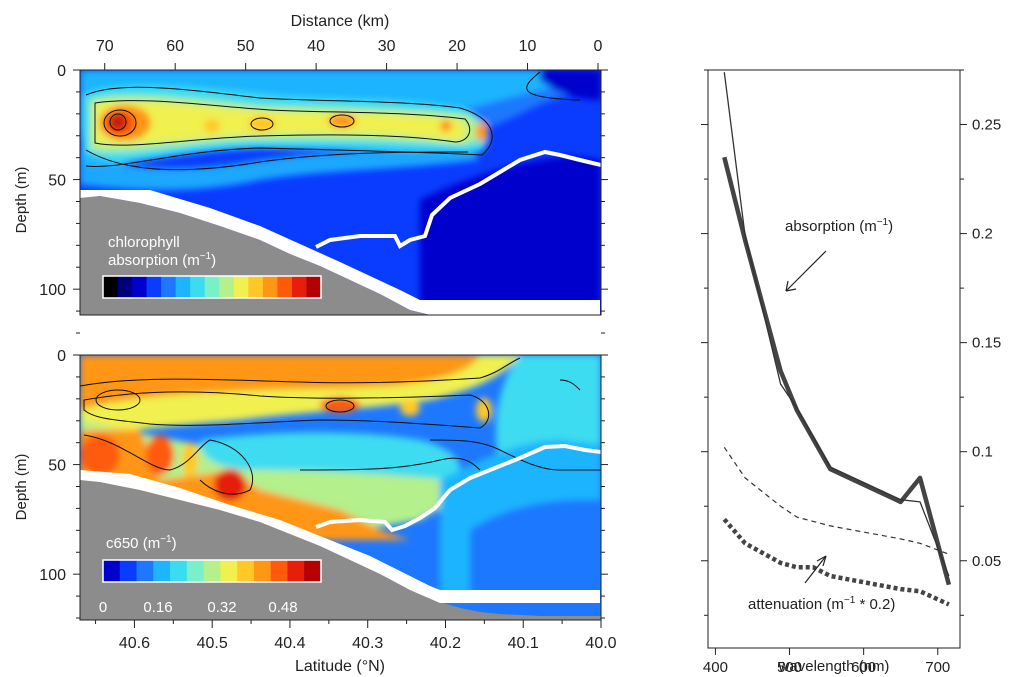 This screenshot has width=1018, height=677. What do you see at coordinates (316, 46) in the screenshot?
I see `distance-tick-label: 40` at bounding box center [316, 46].